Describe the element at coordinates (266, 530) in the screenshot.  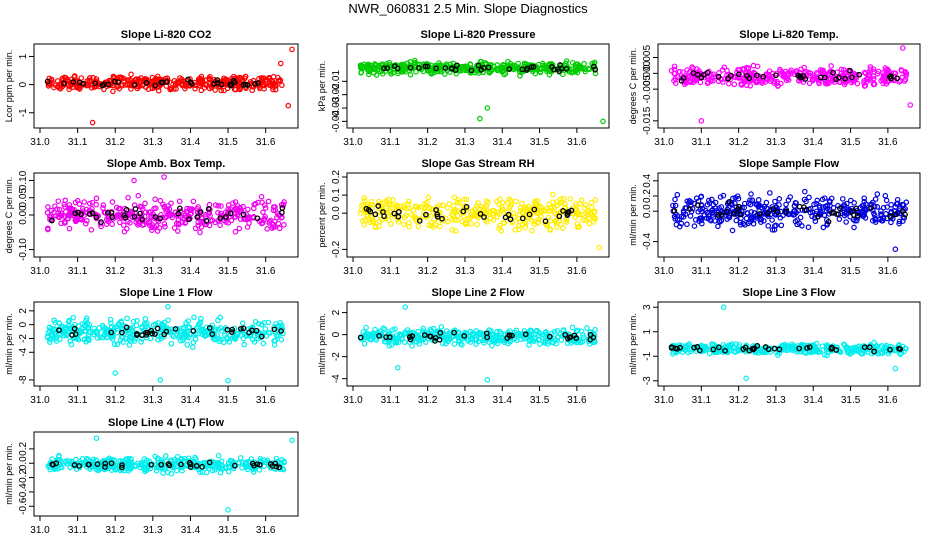
I see `x-tick-label: 31.6` at that location.